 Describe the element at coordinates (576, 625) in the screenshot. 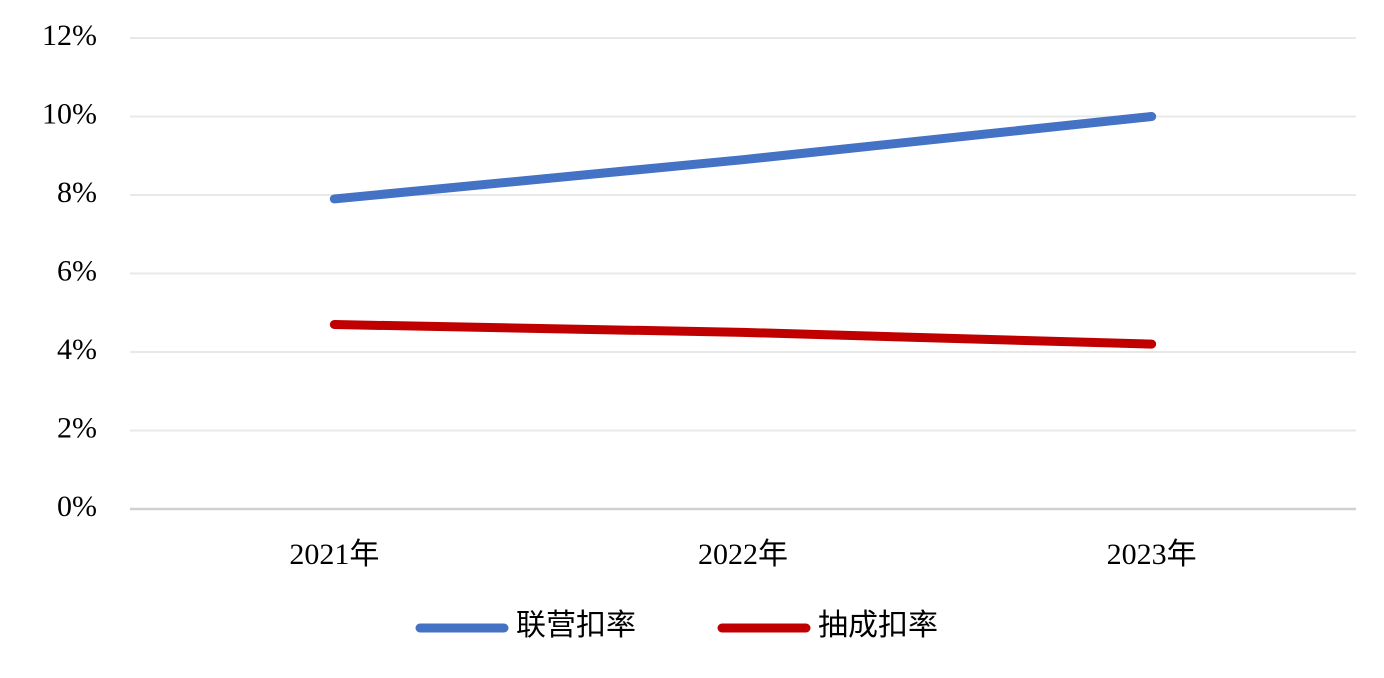

I see `legend-label: 联营扣率` at that location.